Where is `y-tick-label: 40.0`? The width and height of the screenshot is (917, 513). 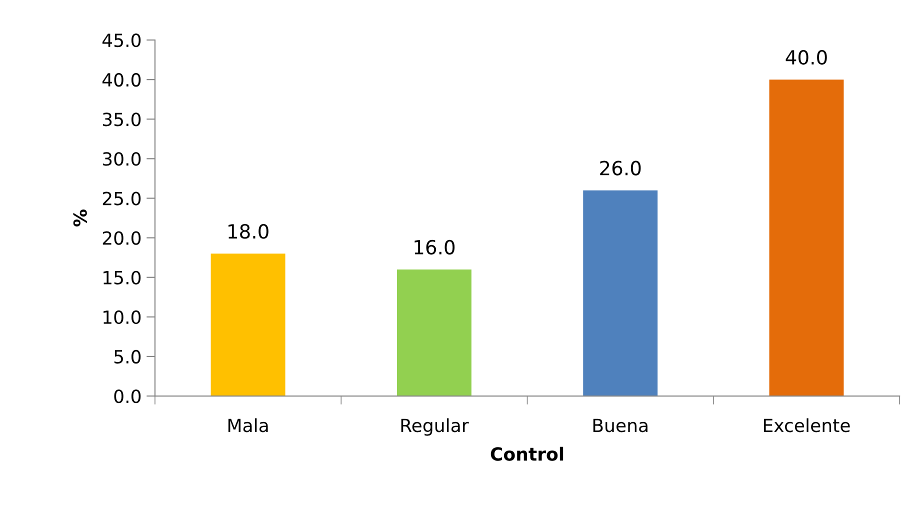 y-tick-label: 40.0 is located at coordinates (121, 80).